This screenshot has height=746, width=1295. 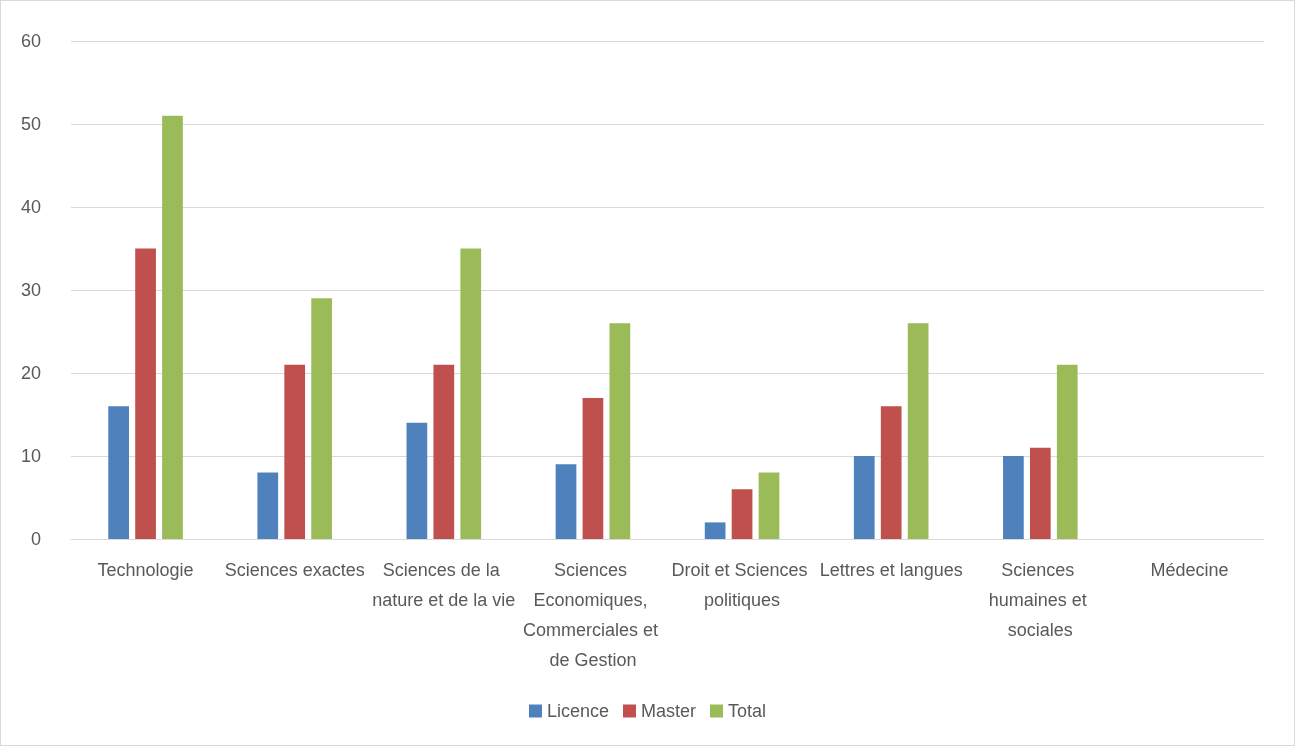 What do you see at coordinates (30, 207) in the screenshot?
I see `y-tick-label: 40` at bounding box center [30, 207].